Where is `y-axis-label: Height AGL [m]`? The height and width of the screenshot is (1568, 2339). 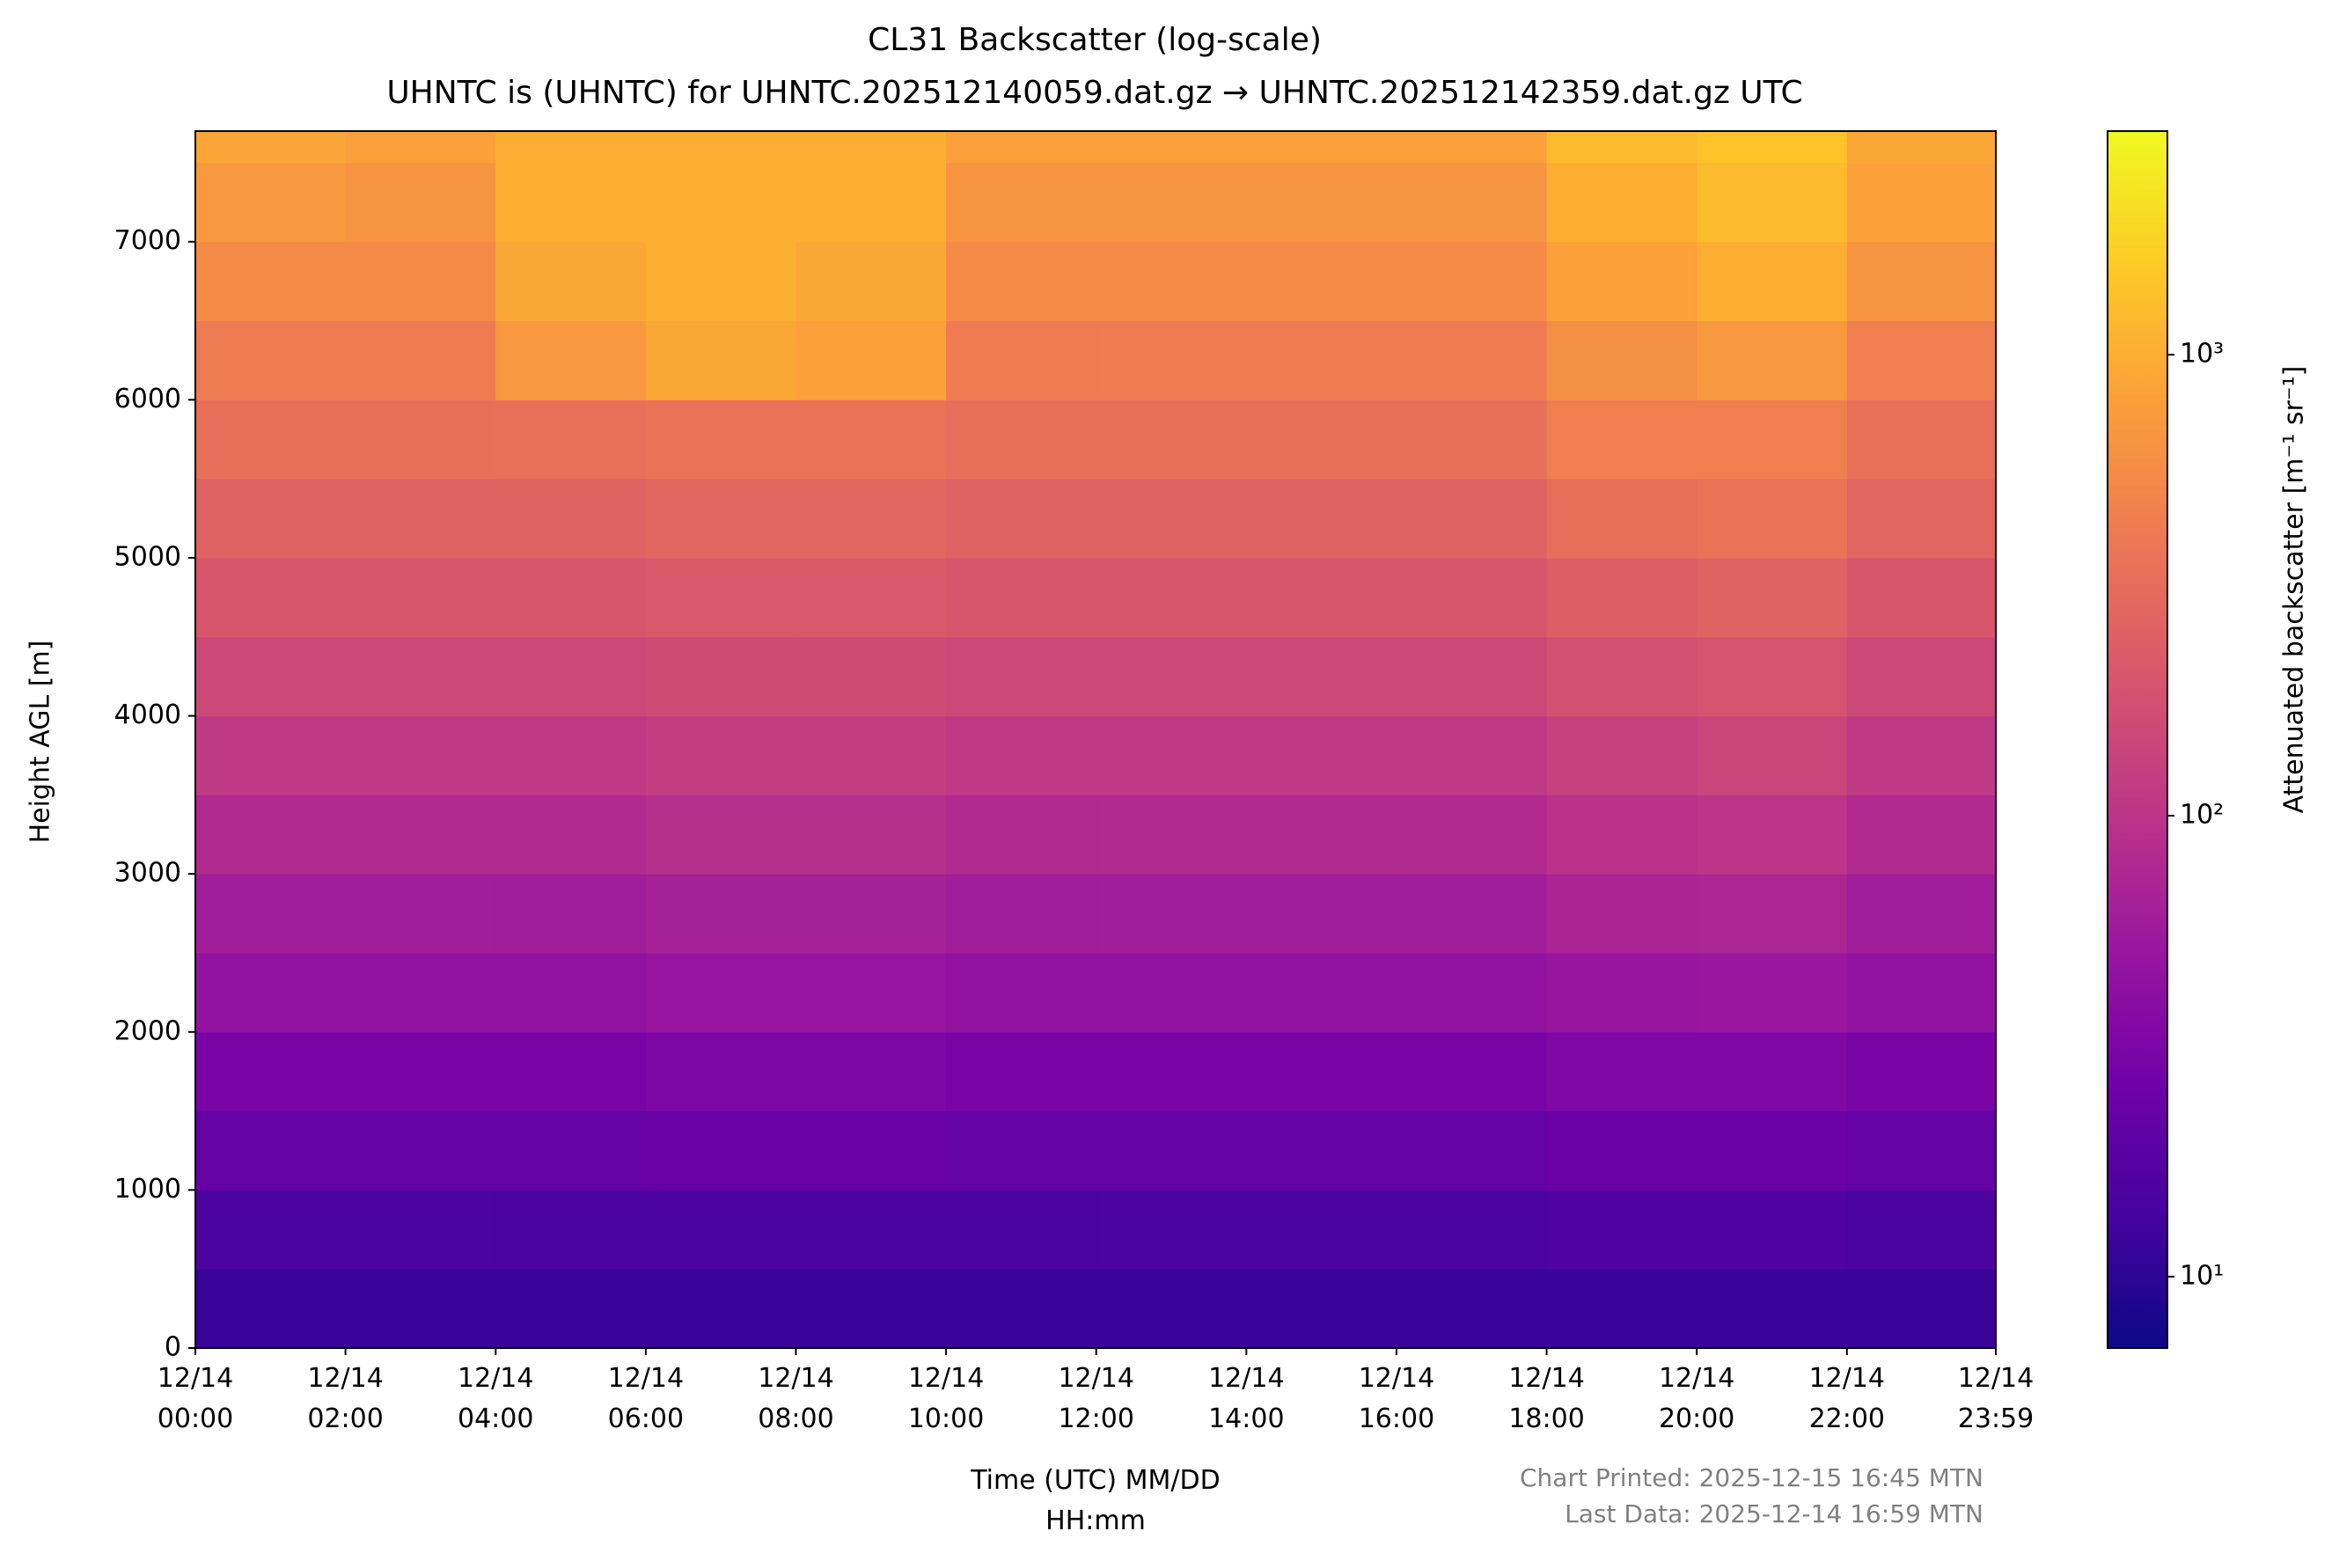
y-axis-label: Height AGL [m] is located at coordinates (41, 742).